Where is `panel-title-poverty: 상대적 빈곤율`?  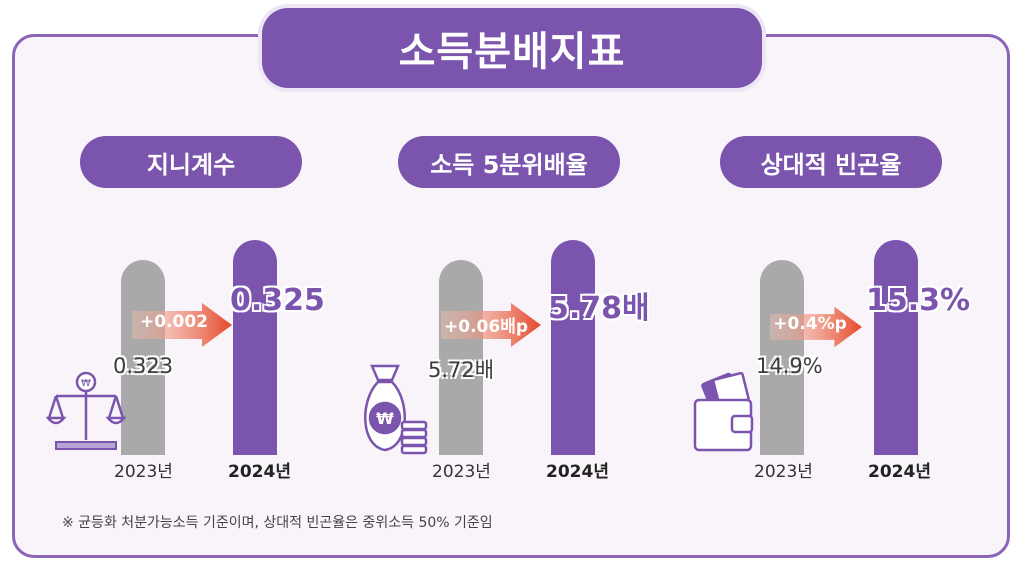
panel-title-poverty: 상대적 빈곤율 is located at coordinates (831, 162).